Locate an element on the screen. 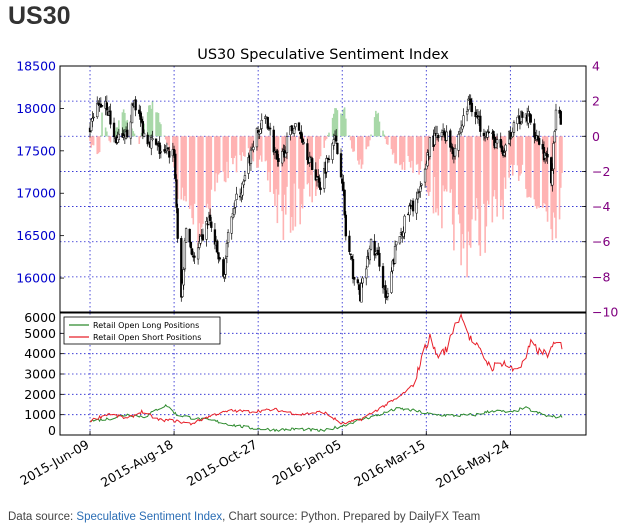  footer-ssi-link: Speculative Sentiment Index is located at coordinates (149, 517).